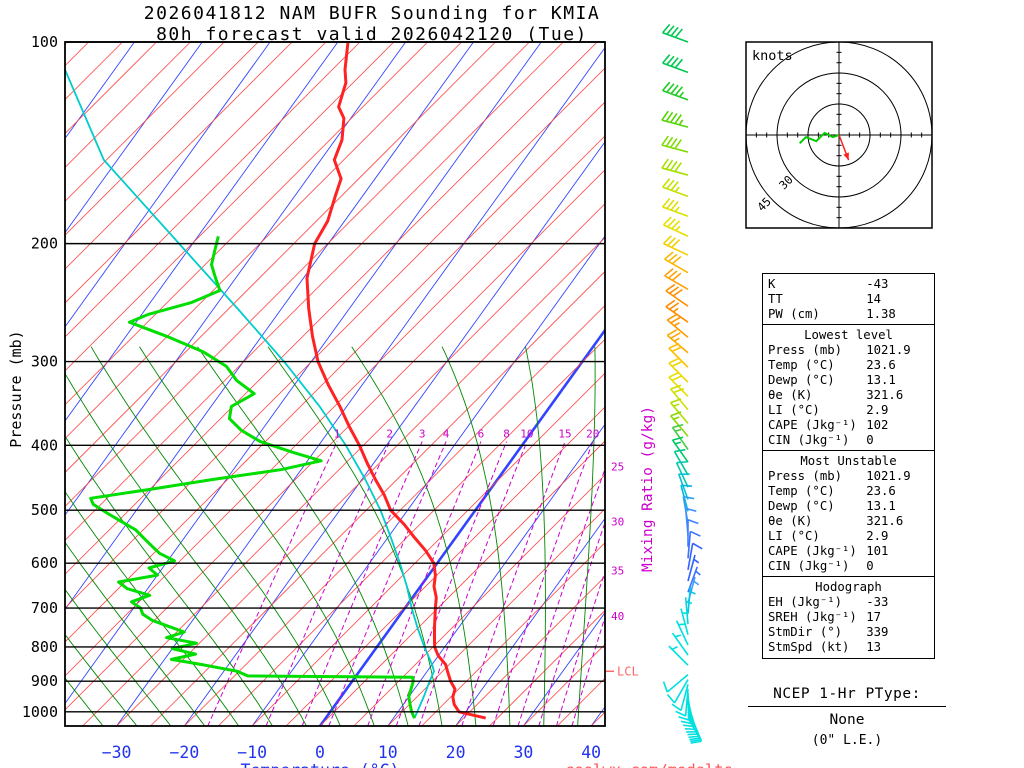  I want to click on stats-label: θe (K), so click(790, 395).